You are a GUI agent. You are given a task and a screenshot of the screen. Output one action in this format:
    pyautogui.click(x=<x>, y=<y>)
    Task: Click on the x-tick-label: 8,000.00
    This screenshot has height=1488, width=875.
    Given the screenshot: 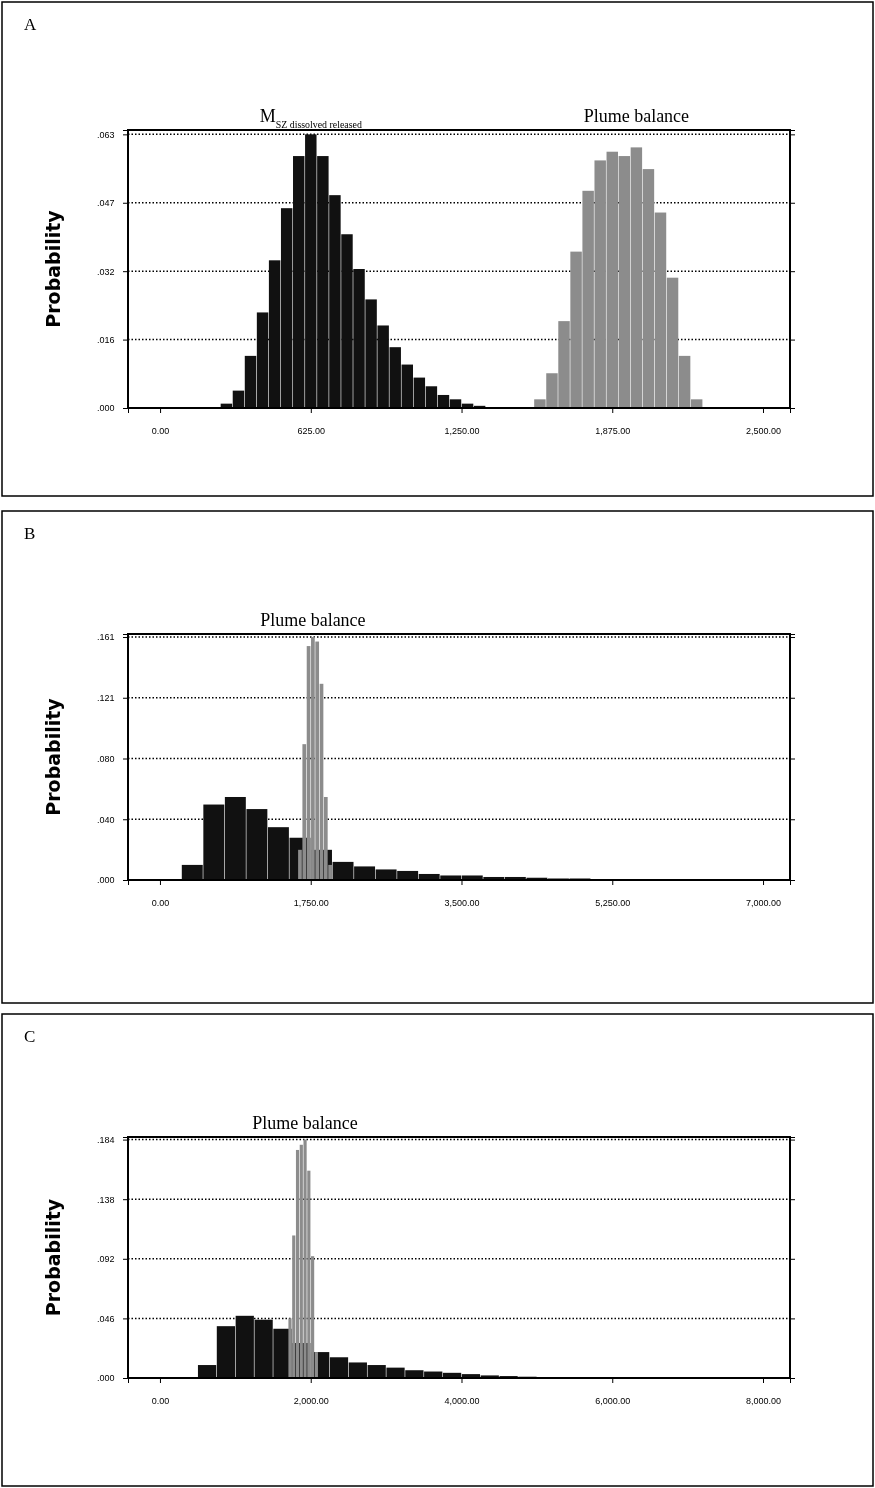 What is the action you would take?
    pyautogui.click(x=763, y=1401)
    